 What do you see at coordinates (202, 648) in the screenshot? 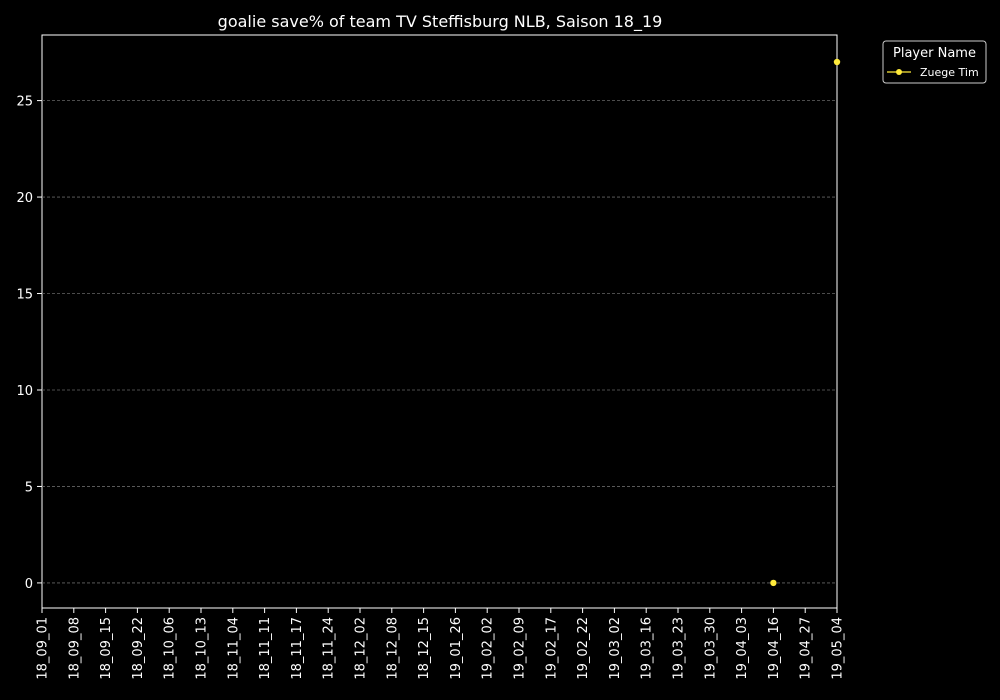
I see `x-tick-label: 18_10_13` at bounding box center [202, 648].